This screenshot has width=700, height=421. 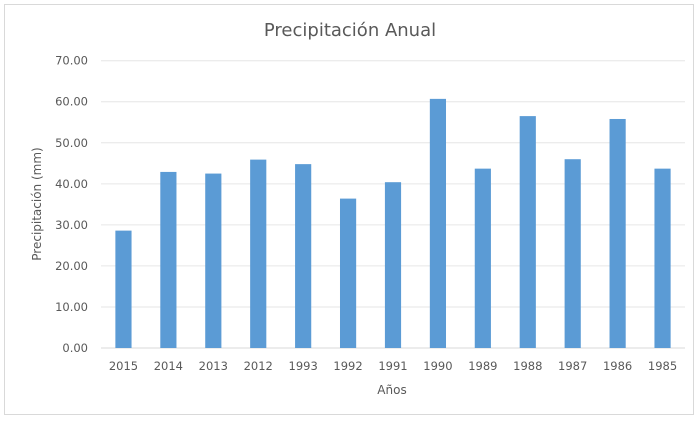 What do you see at coordinates (527, 366) in the screenshot?
I see `x-tick-label: 1988` at bounding box center [527, 366].